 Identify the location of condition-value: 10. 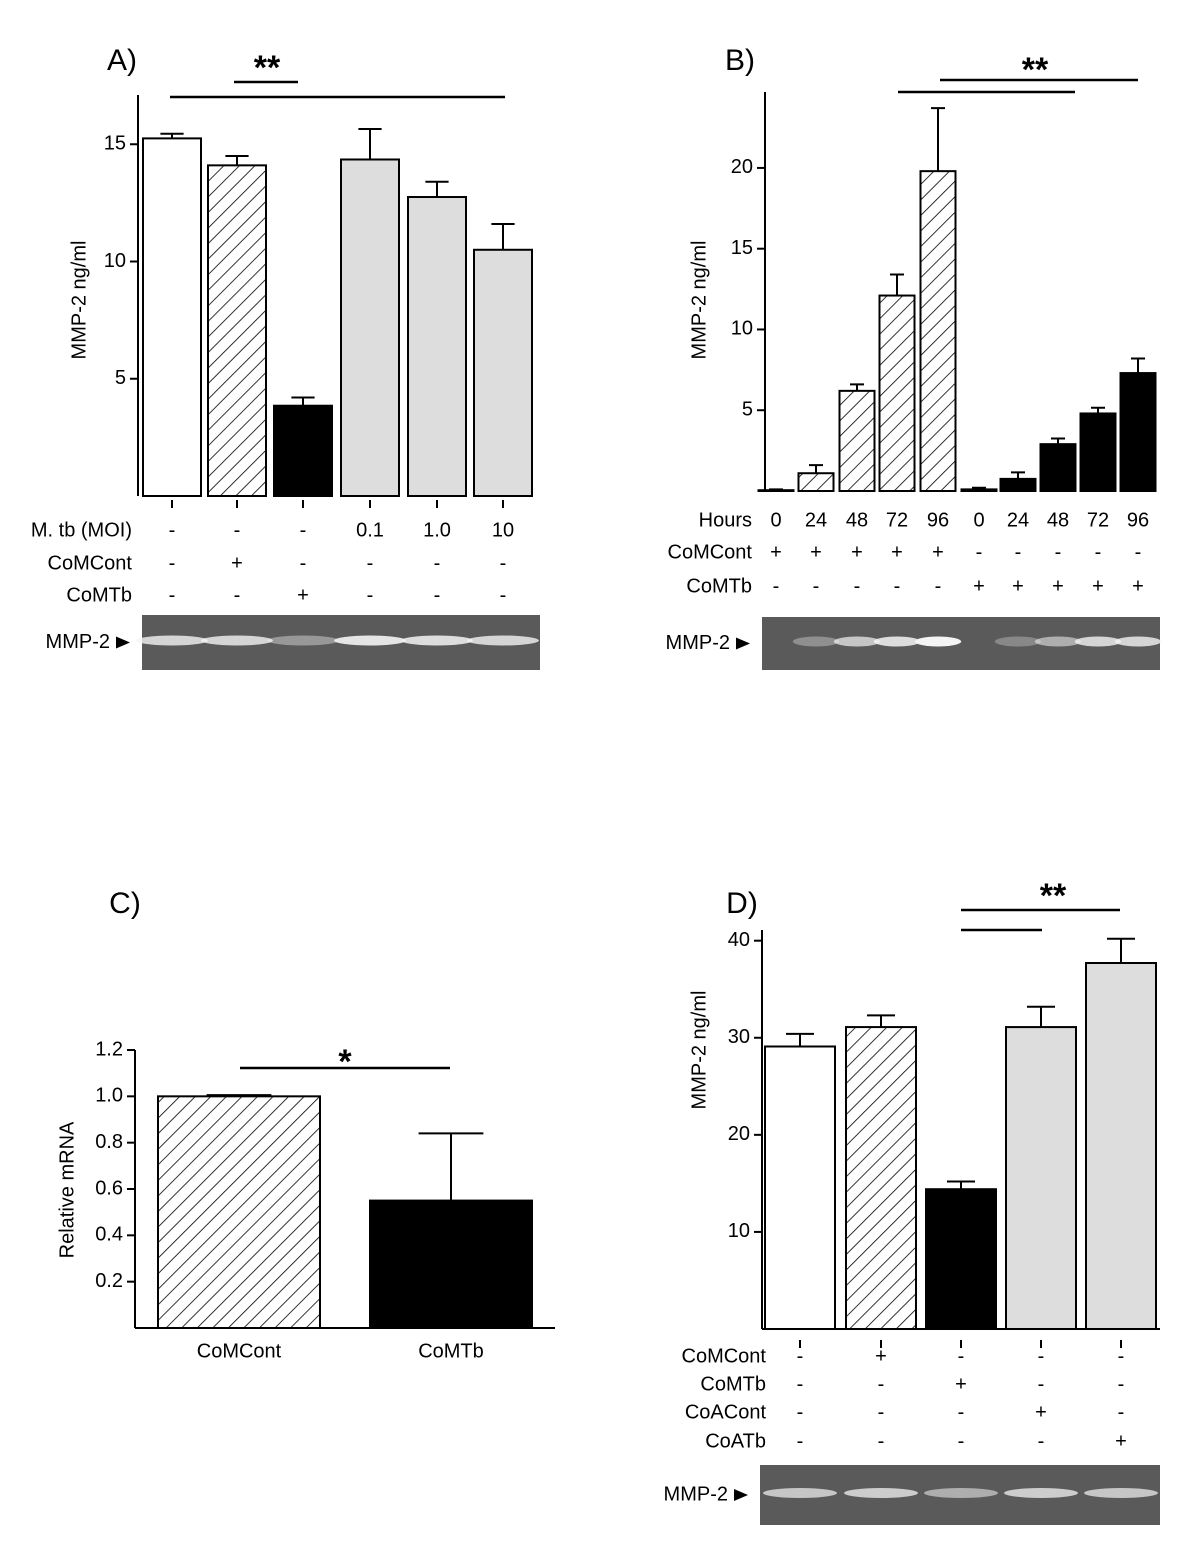
(503, 530).